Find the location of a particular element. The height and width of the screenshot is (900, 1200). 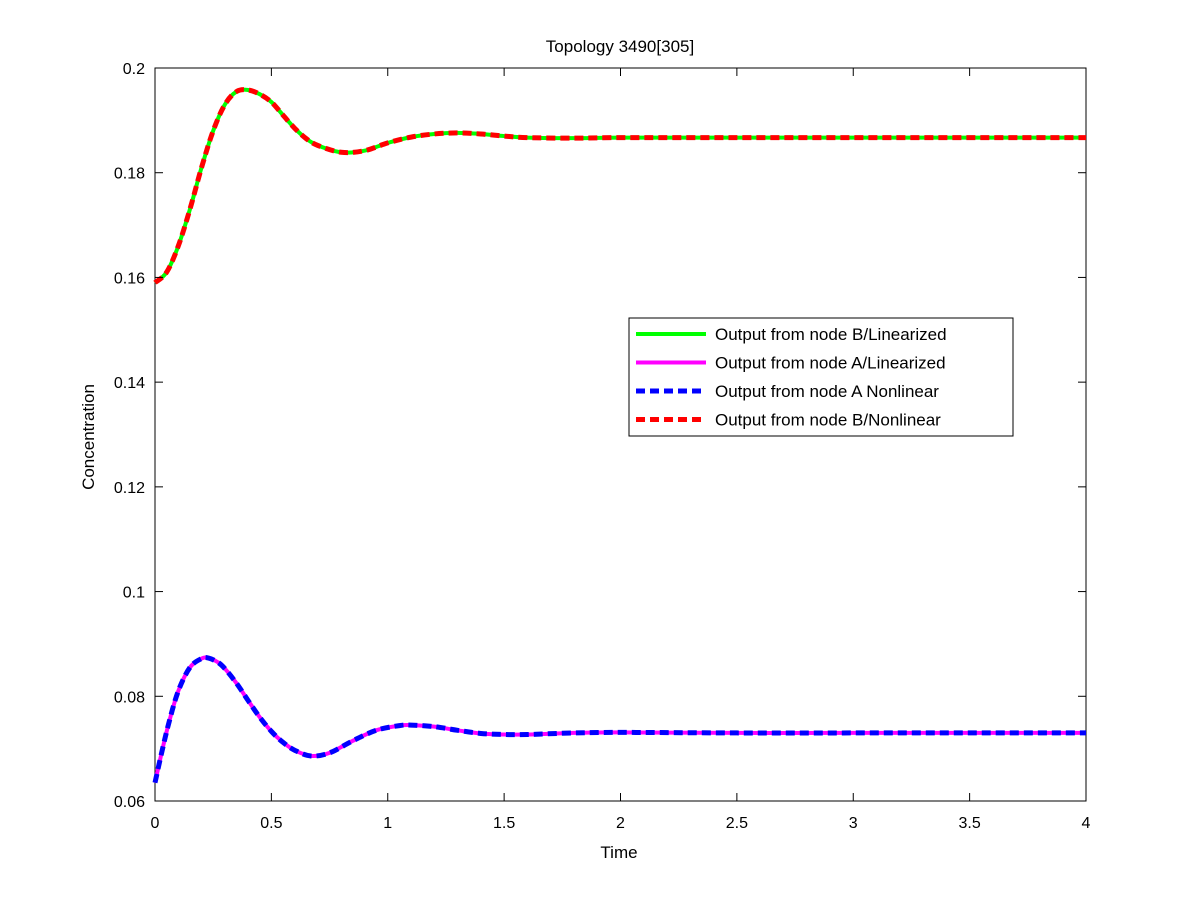

legend-label-1: Output from node B/Linearized is located at coordinates (831, 334).